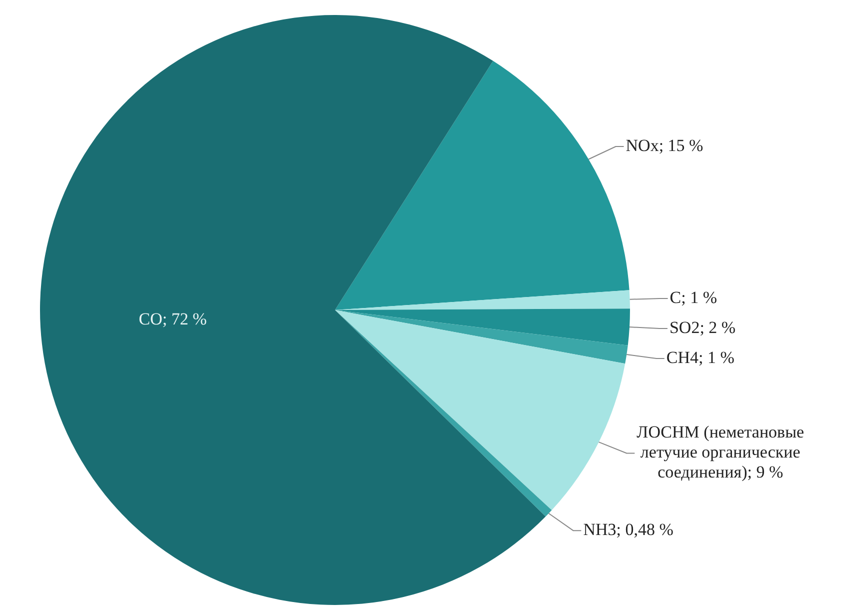 The width and height of the screenshot is (846, 615). I want to click on slice-label: ЛОСНМ (неметановые летучие органические соединения); 9 %, so click(720, 452).